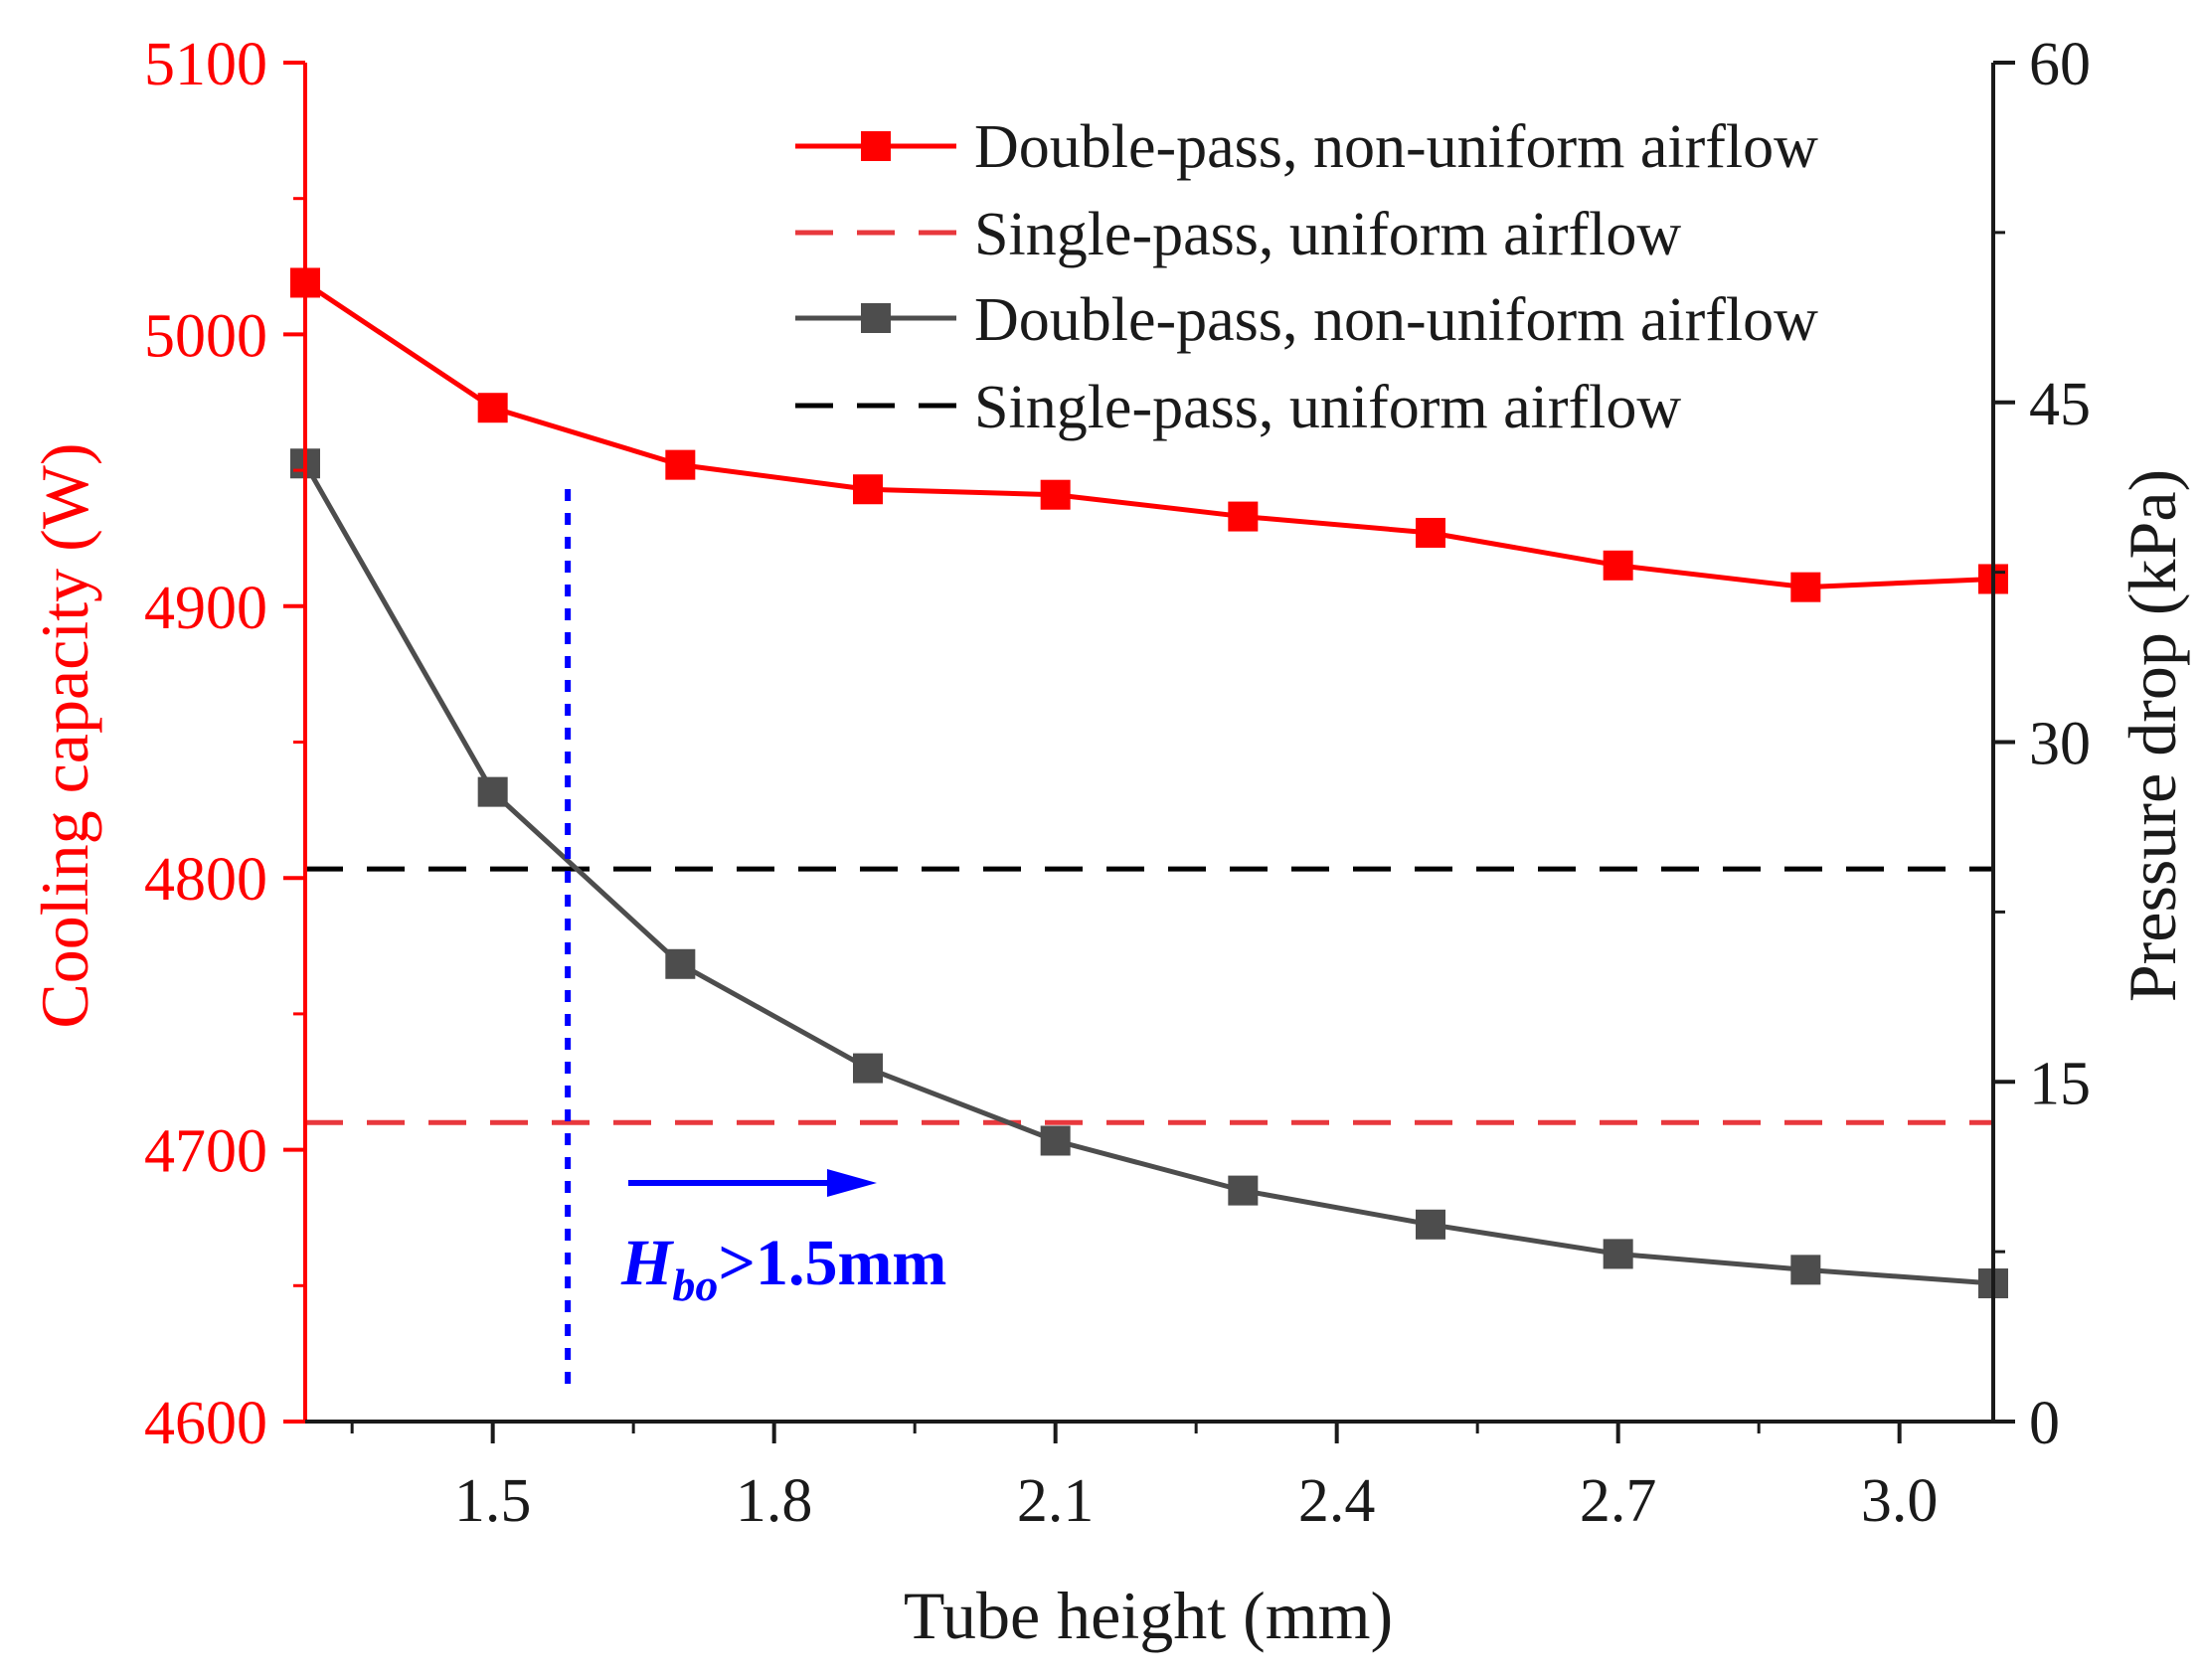  Describe the element at coordinates (206, 1152) in the screenshot. I see `left-y-tick-label-1: 4700` at that location.